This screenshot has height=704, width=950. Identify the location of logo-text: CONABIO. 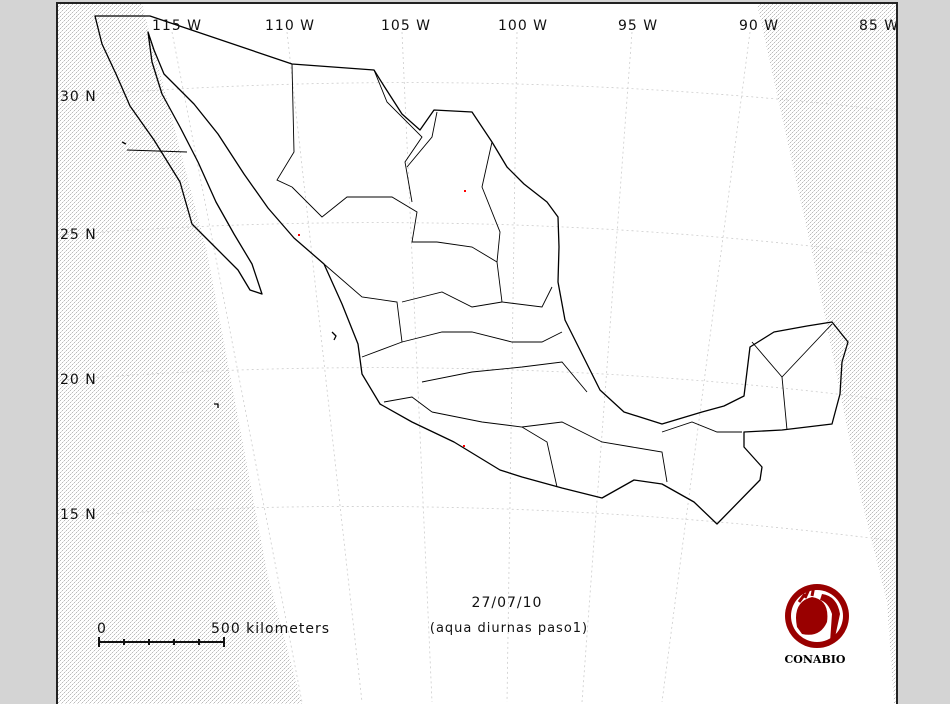
(815, 659).